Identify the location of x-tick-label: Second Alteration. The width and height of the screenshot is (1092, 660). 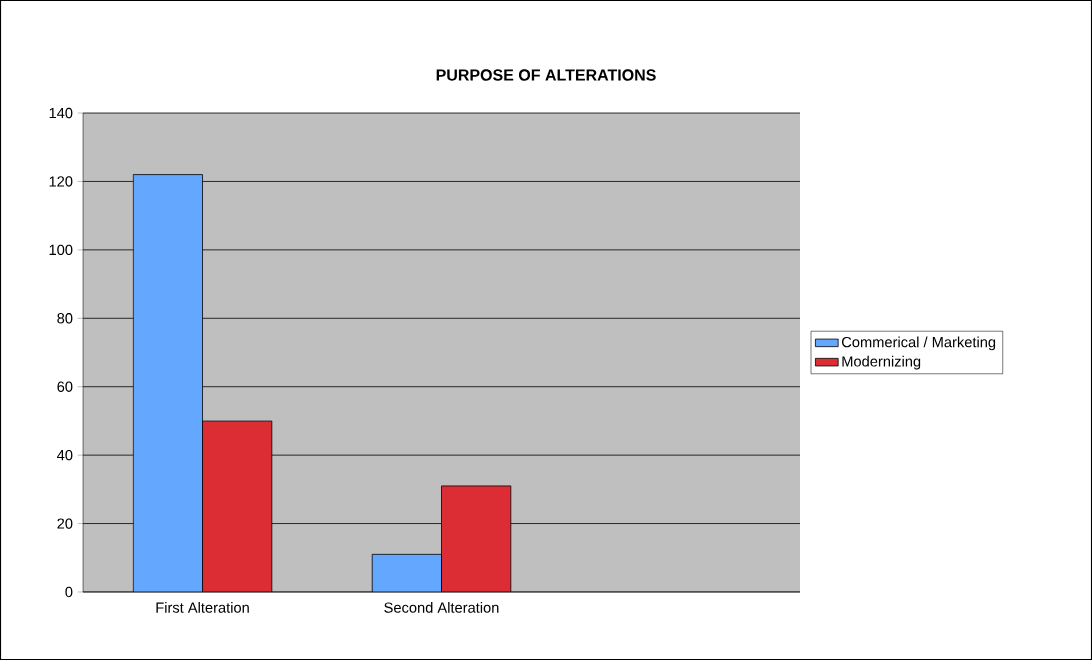
(441, 607).